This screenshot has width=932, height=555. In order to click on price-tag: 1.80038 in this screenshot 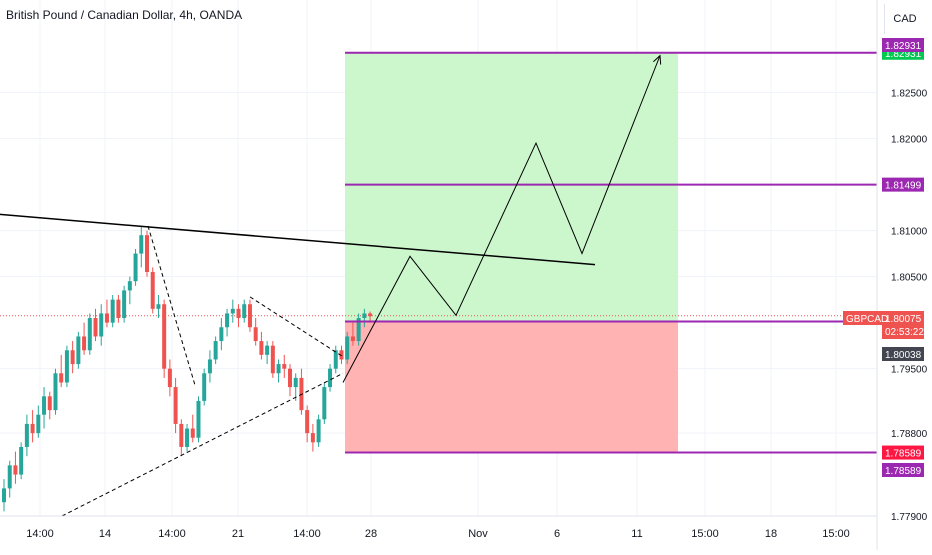, I will do `click(903, 354)`.